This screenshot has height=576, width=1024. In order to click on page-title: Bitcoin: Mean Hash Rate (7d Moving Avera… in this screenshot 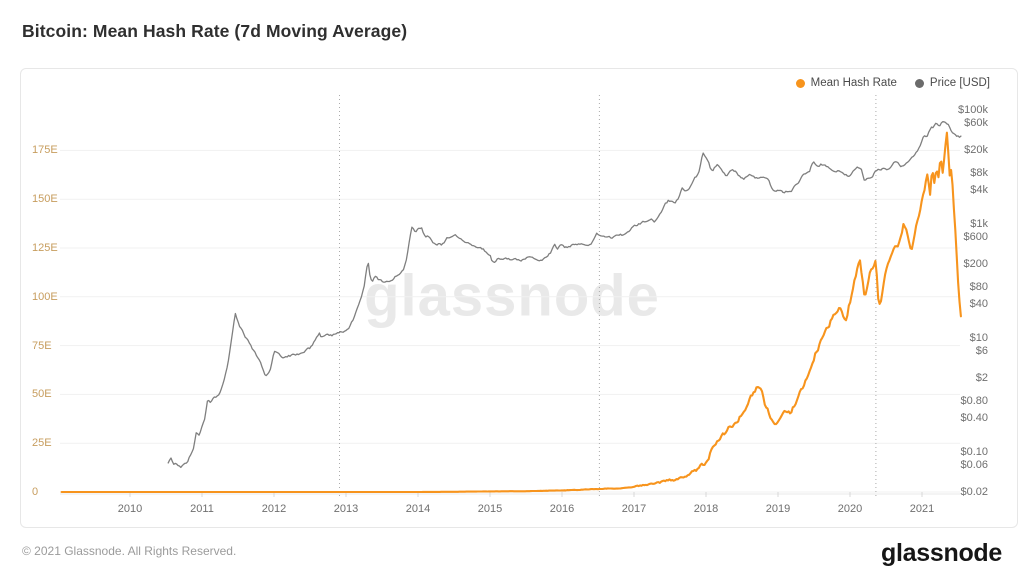, I will do `click(215, 31)`.